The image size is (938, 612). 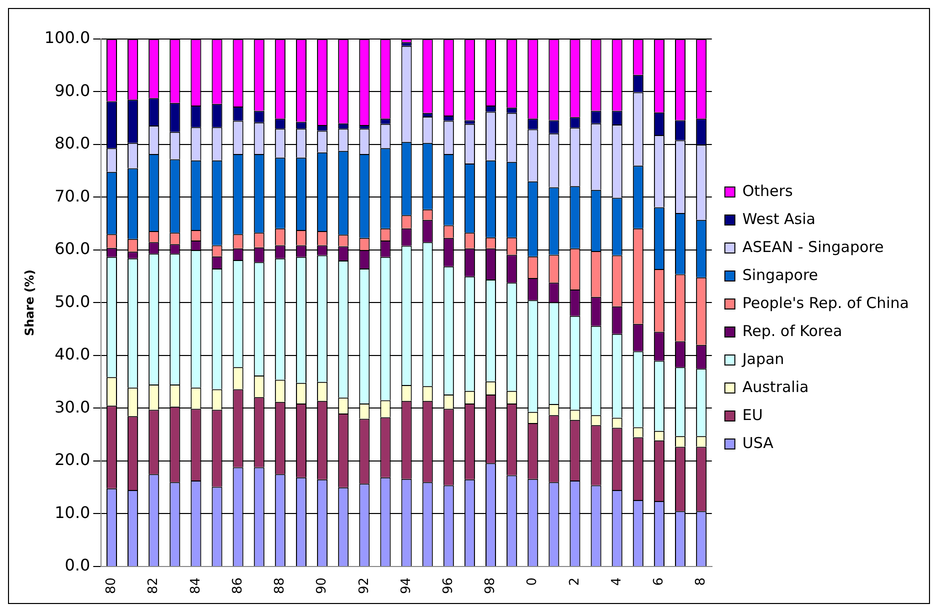 What do you see at coordinates (532, 581) in the screenshot?
I see `x-tick-label: 0` at bounding box center [532, 581].